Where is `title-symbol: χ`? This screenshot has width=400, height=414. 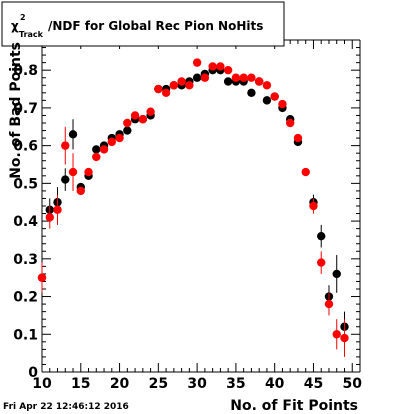
title-symbol: χ is located at coordinates (15, 26).